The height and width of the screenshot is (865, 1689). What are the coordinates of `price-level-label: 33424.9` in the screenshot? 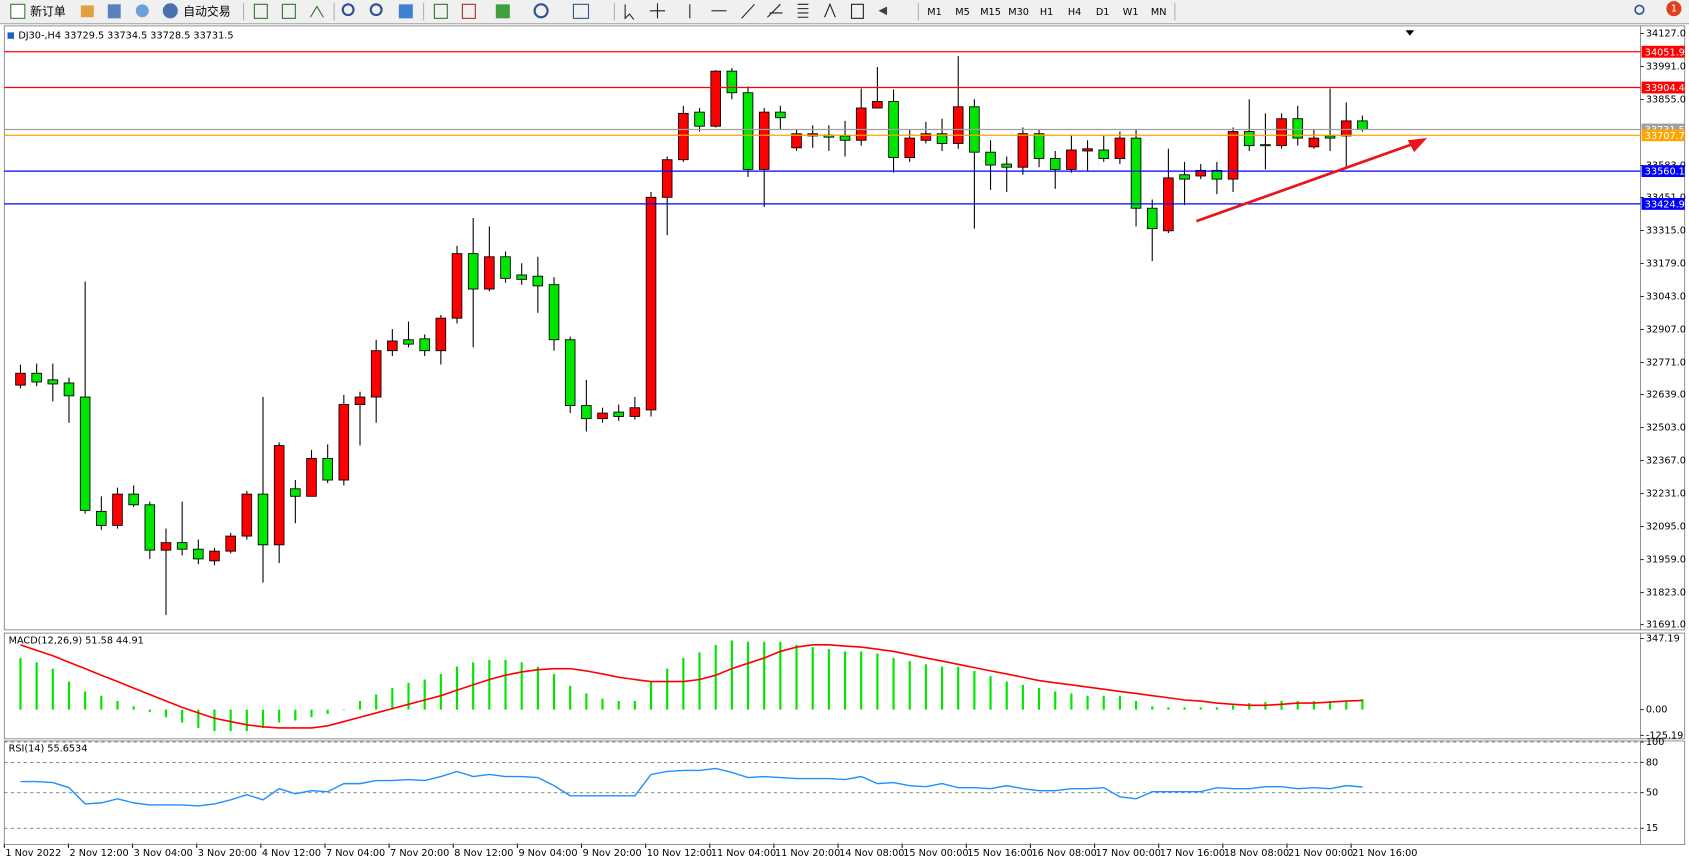 It's located at (1665, 204).